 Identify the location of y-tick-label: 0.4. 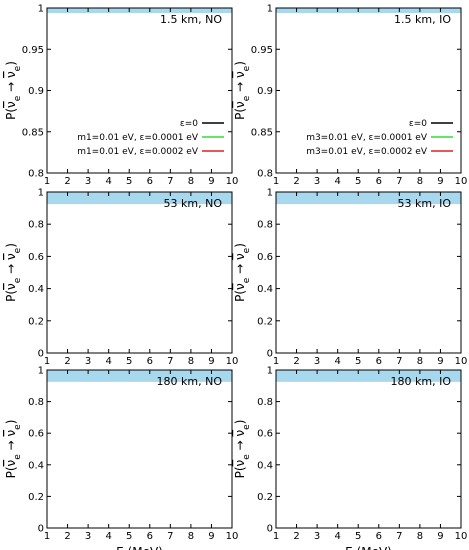
(36, 289).